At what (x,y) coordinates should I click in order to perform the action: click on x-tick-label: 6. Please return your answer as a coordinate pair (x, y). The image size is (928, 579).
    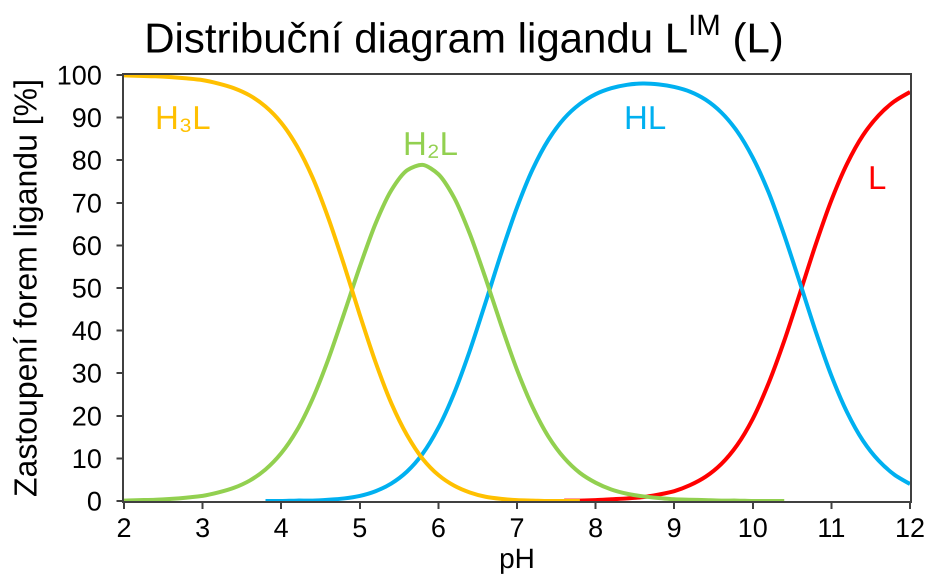
    Looking at the image, I should click on (438, 528).